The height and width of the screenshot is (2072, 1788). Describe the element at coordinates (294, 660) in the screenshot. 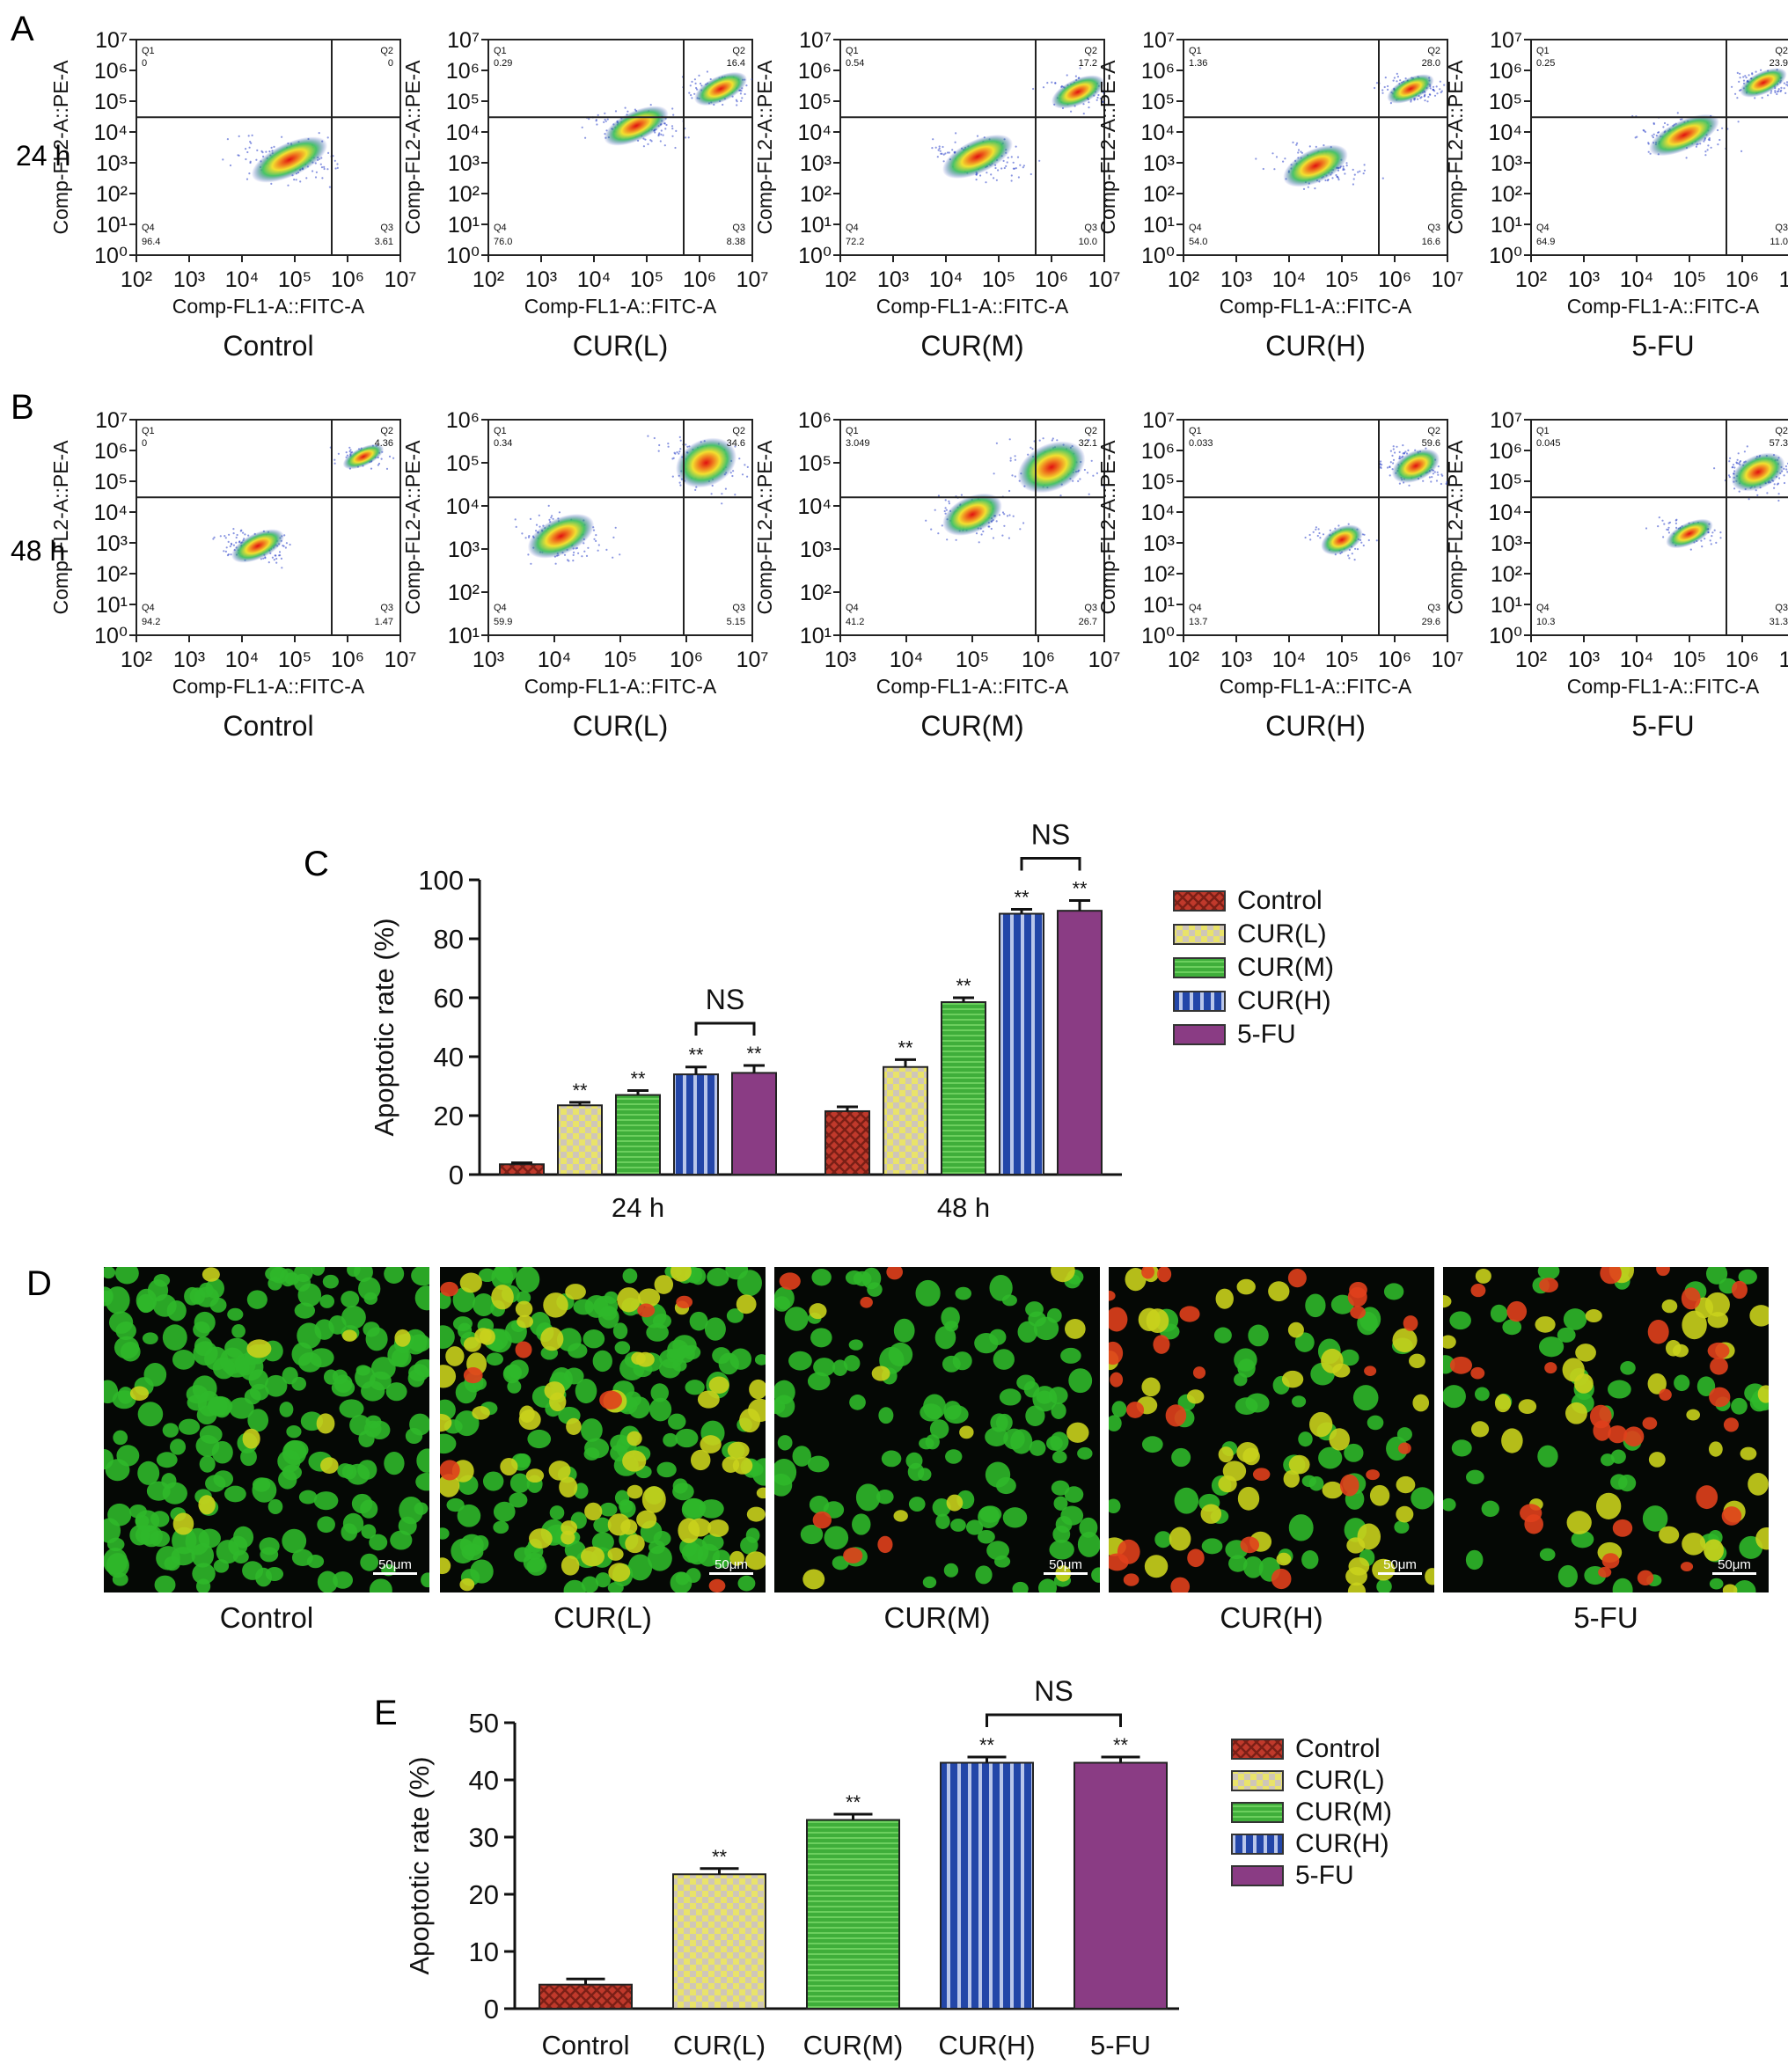

I see `x-tick-label: 10⁵` at that location.